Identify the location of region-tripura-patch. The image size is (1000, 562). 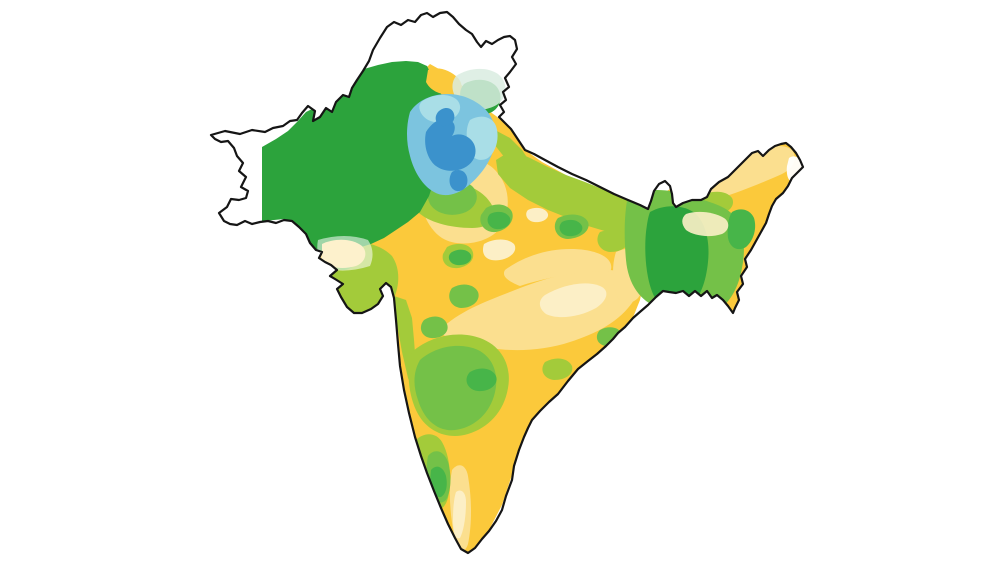
(741, 229).